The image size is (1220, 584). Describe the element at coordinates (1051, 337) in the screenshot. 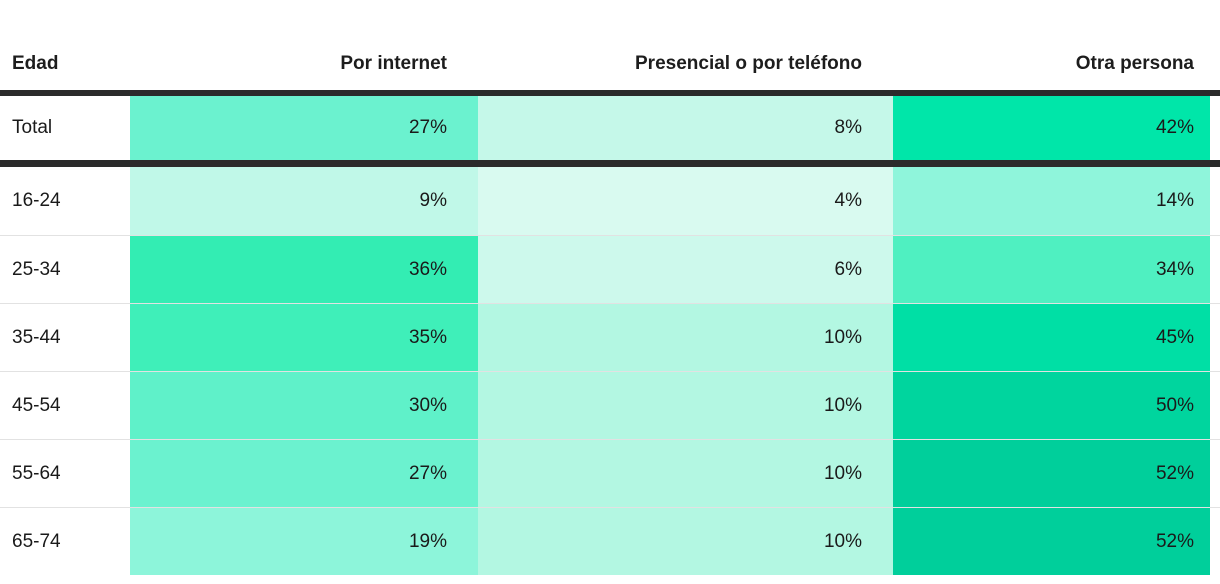

I see `heat-cell-otra: 45%` at that location.